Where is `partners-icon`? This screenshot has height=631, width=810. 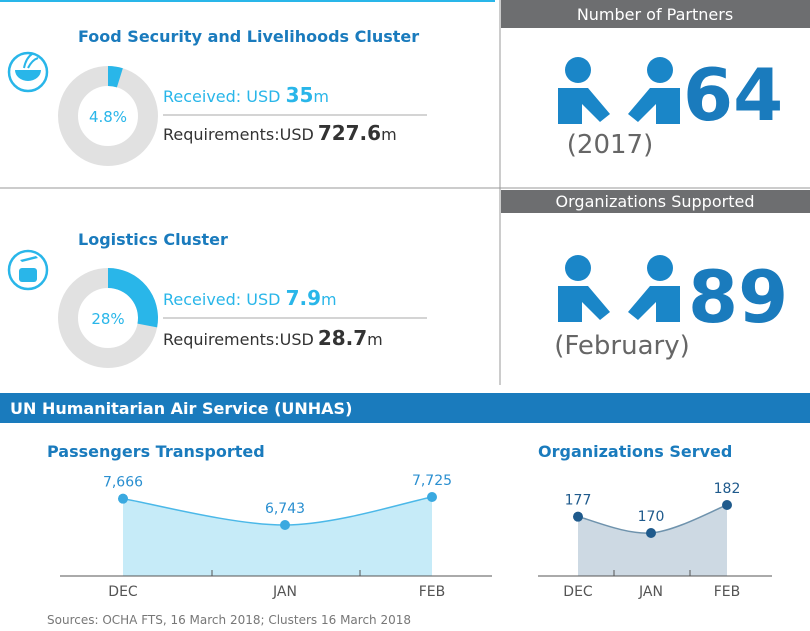
partners-icon is located at coordinates (619, 90).